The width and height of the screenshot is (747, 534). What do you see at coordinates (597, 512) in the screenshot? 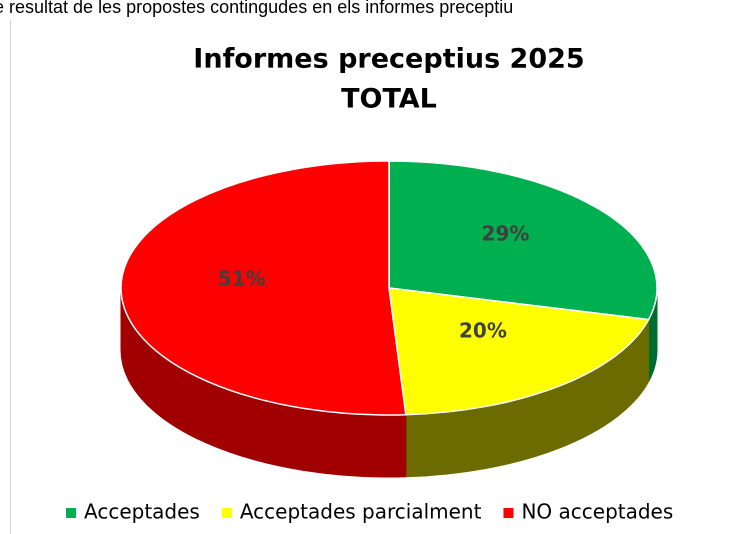
I see `legend-label: NO acceptades` at bounding box center [597, 512].